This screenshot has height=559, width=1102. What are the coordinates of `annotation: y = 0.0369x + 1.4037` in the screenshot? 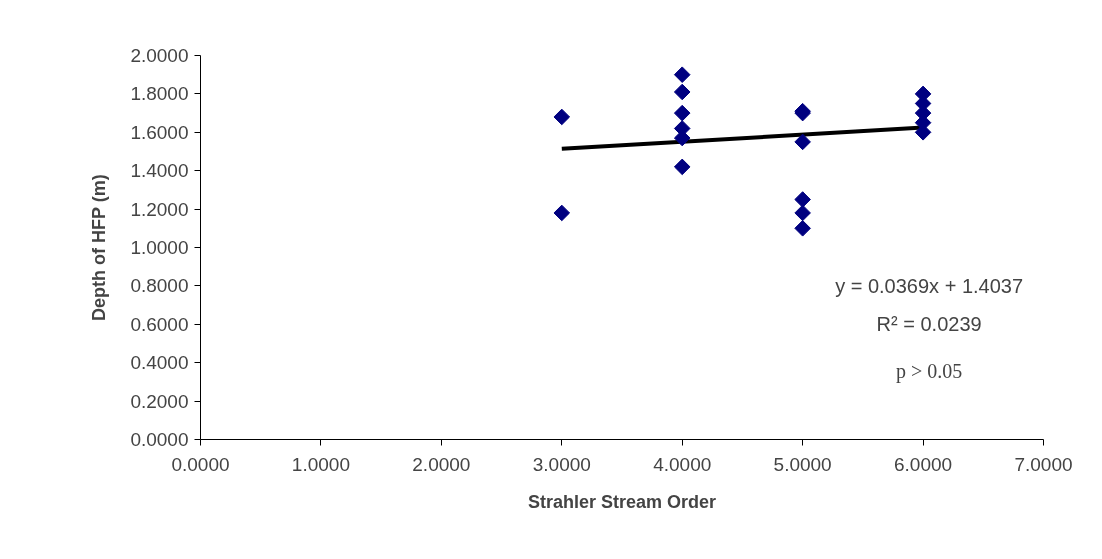 It's located at (929, 286).